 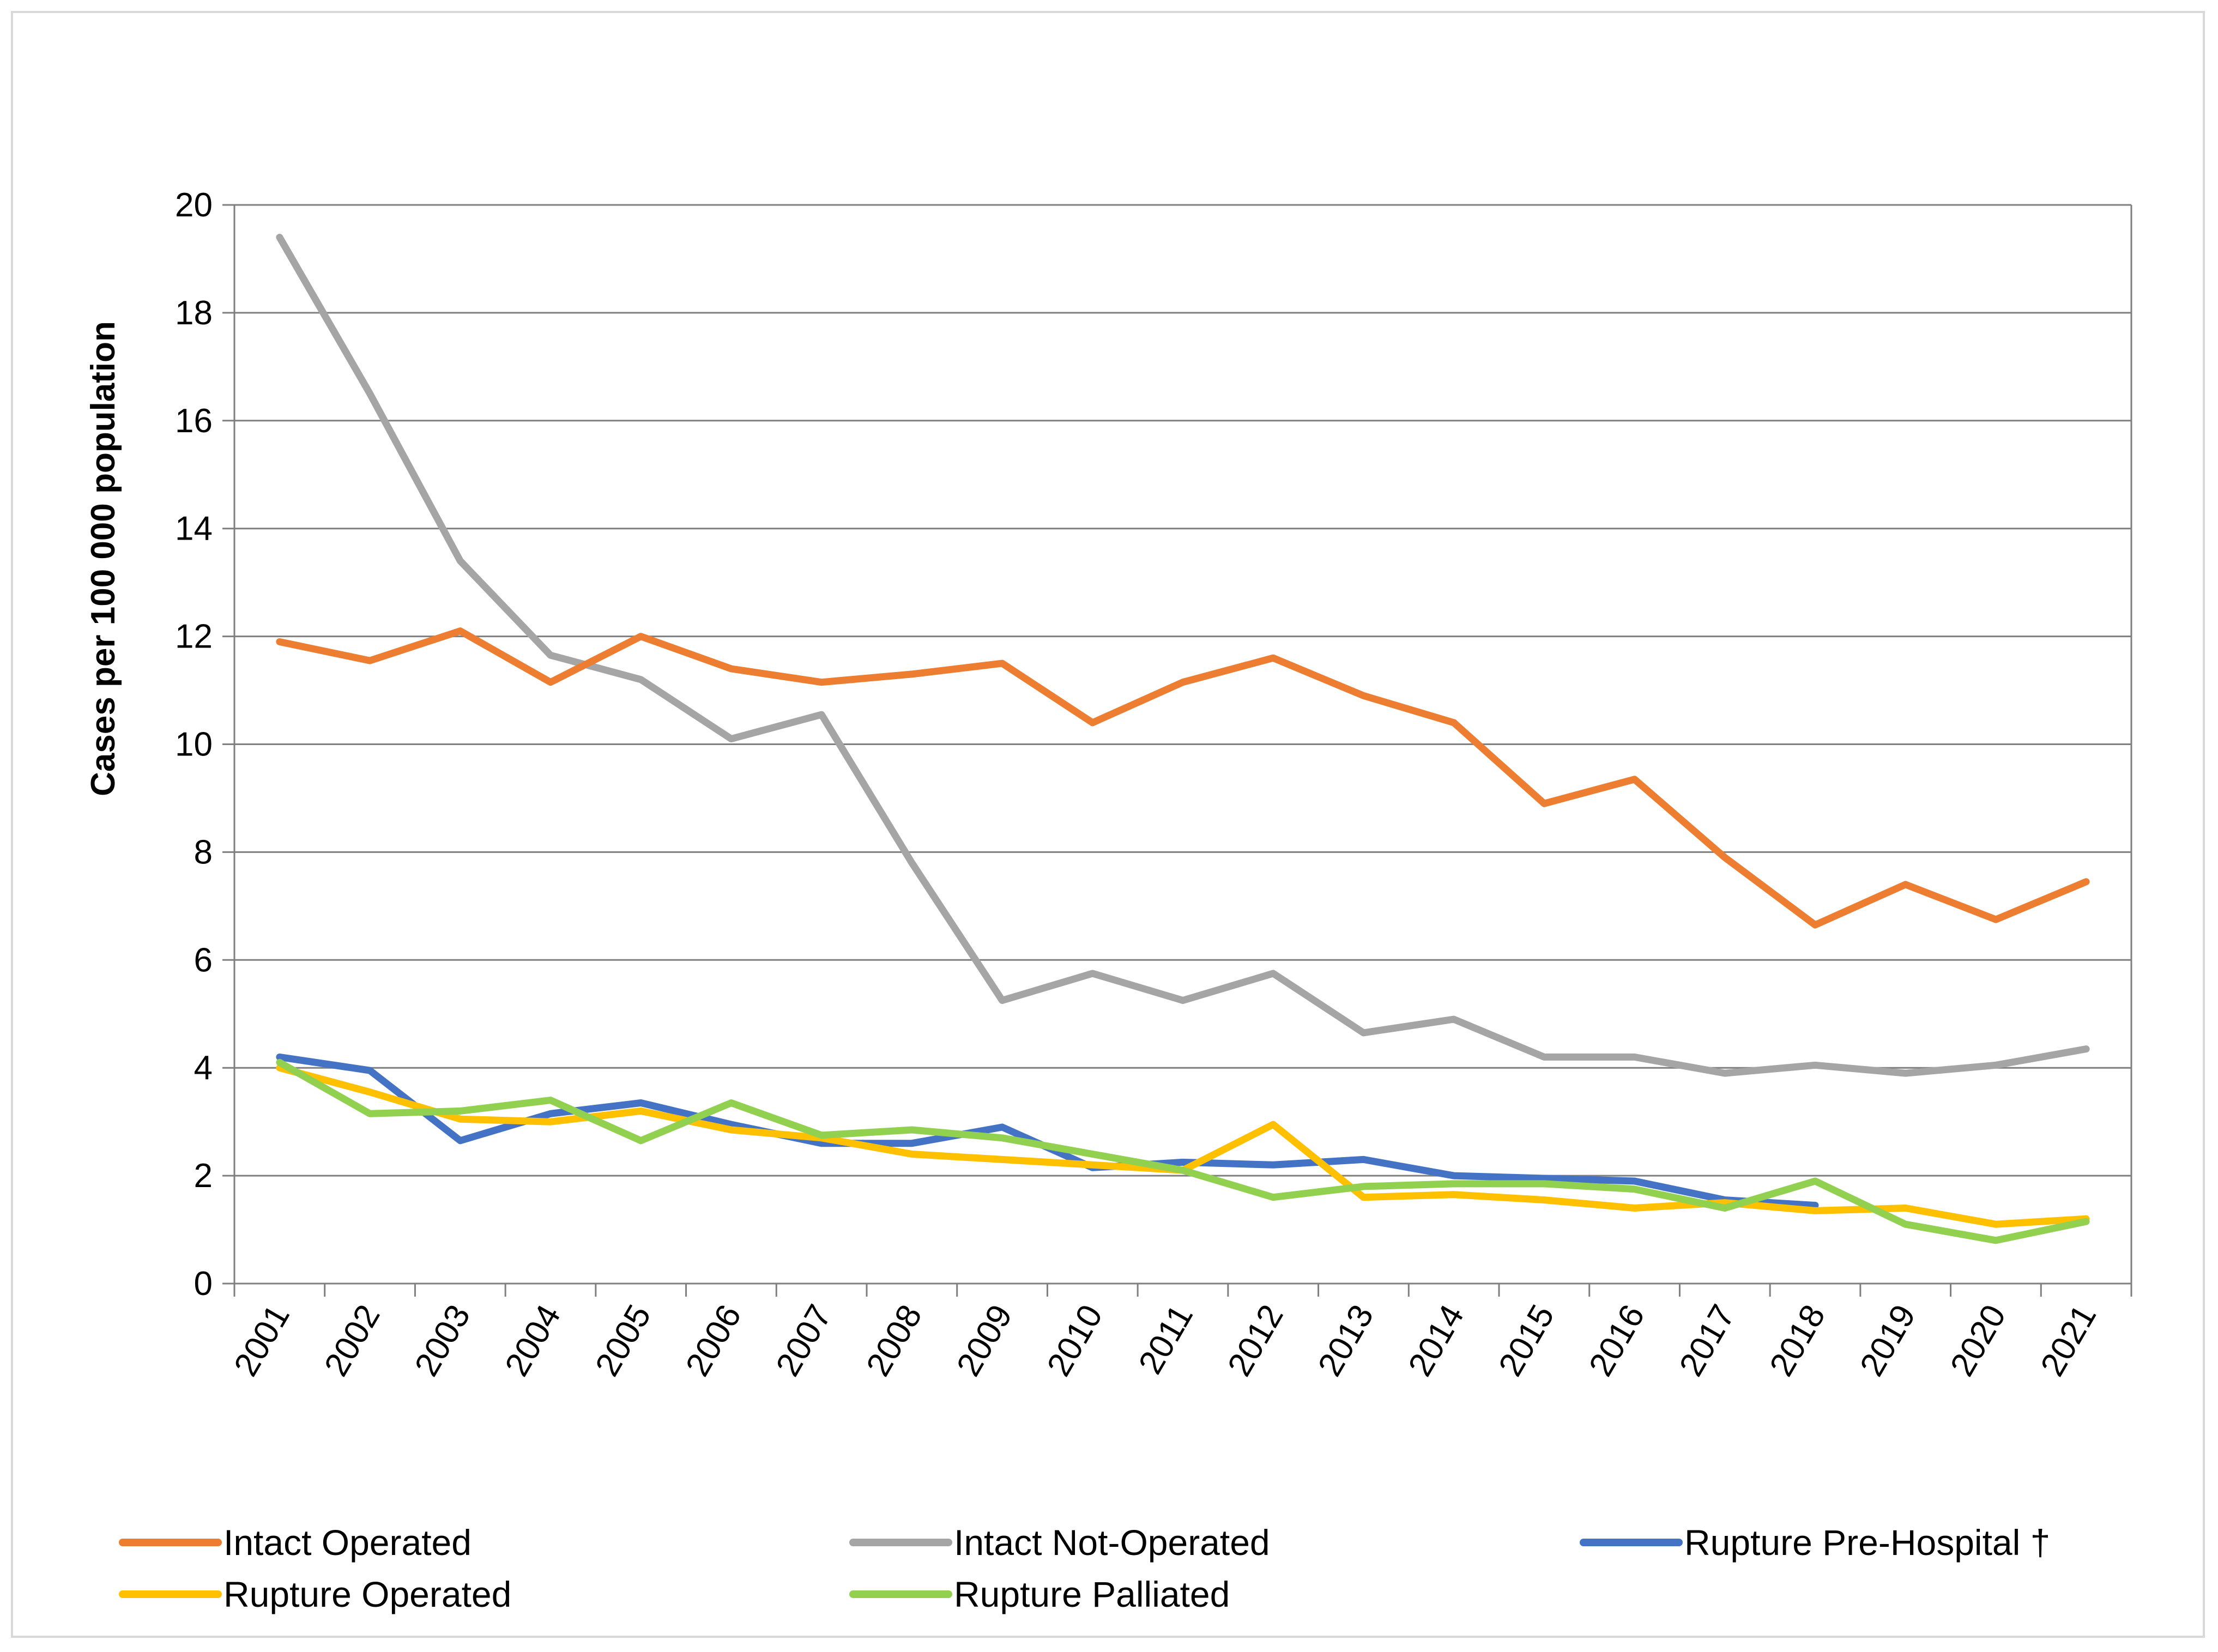 What do you see at coordinates (203, 1176) in the screenshot?
I see `y-tick-label: 2` at bounding box center [203, 1176].